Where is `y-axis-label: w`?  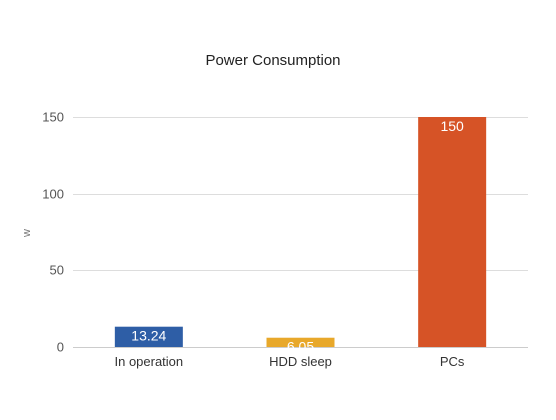
y-axis-label: w is located at coordinates (27, 233).